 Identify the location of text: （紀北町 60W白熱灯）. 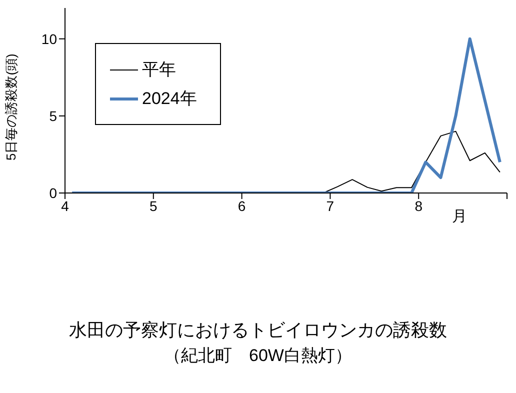
(258, 356).